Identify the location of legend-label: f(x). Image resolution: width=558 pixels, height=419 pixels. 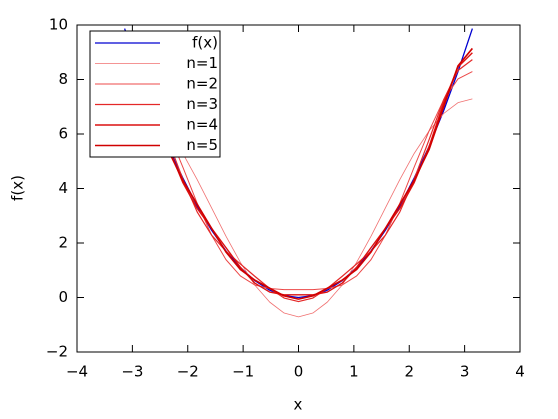
(205, 43).